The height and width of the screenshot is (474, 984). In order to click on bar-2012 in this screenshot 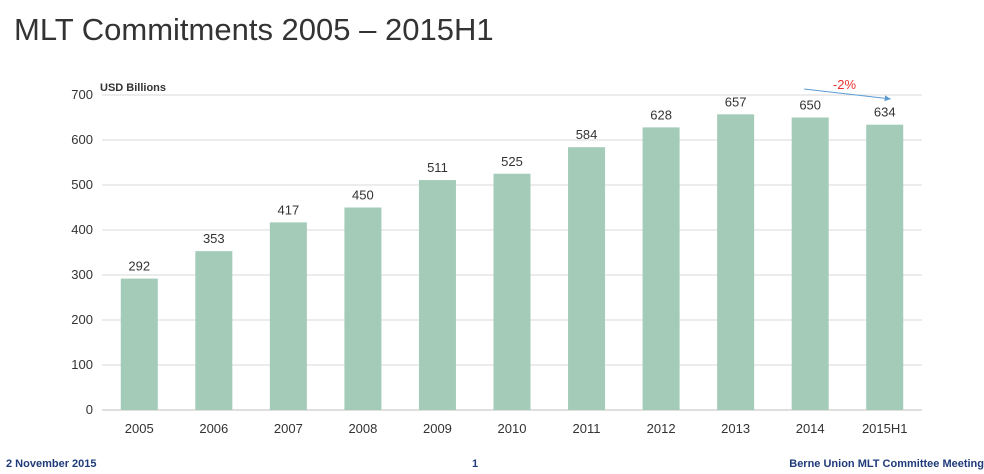, I will do `click(661, 269)`.